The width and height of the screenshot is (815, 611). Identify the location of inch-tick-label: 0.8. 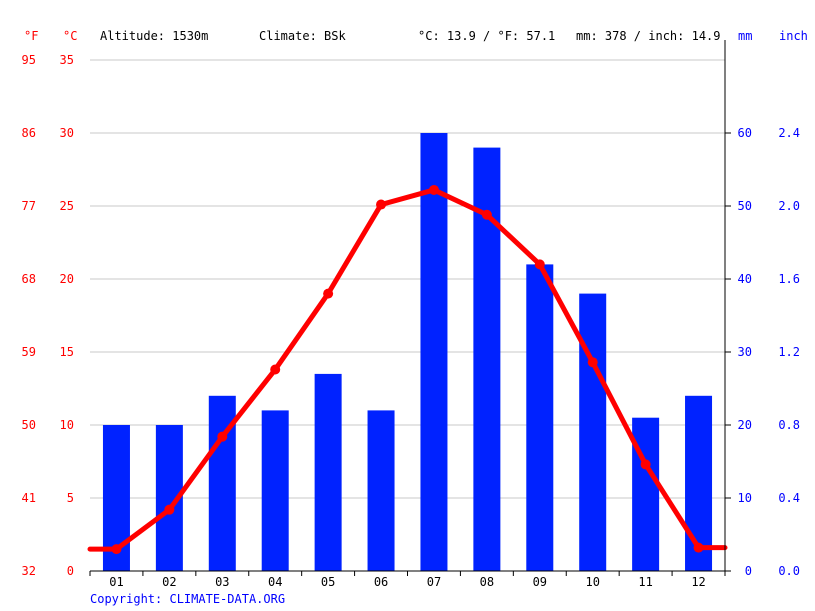
(789, 425).